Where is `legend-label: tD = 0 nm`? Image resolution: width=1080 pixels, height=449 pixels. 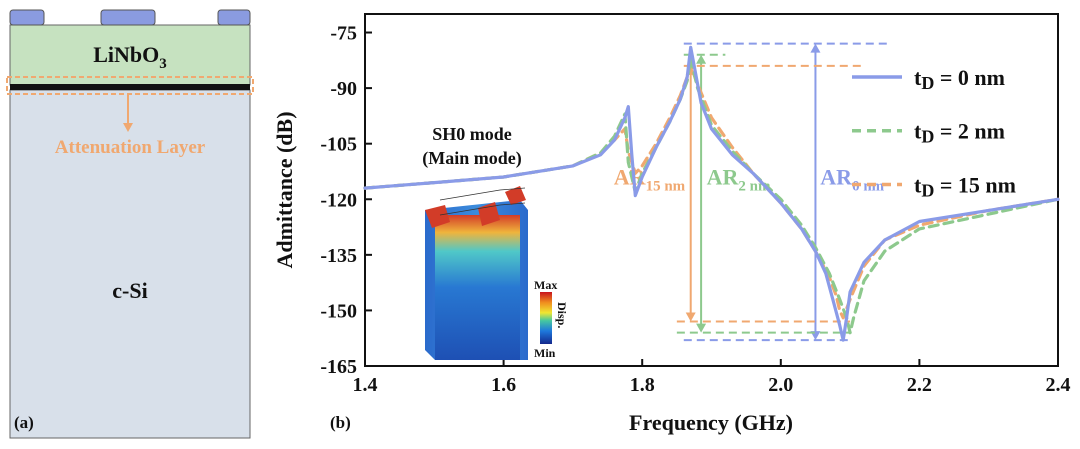 legend-label: tD = 0 nm is located at coordinates (959, 79).